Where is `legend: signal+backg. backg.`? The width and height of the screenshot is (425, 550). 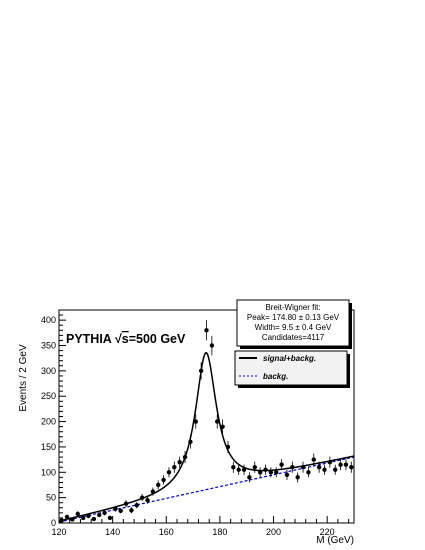
legend: signal+backg. backg. is located at coordinates (292, 369).